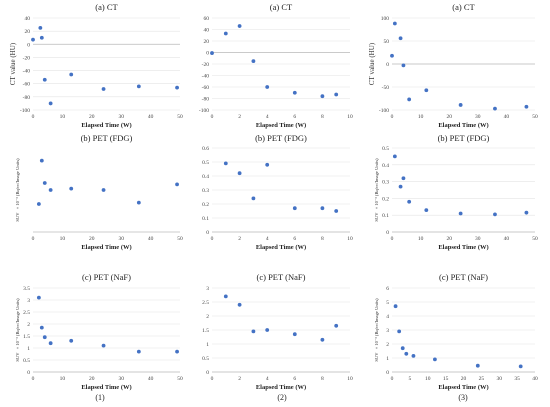 The height and width of the screenshot is (407, 550). What do you see at coordinates (206, 77) in the screenshot?
I see `y-tick-label: -40` at bounding box center [206, 77].